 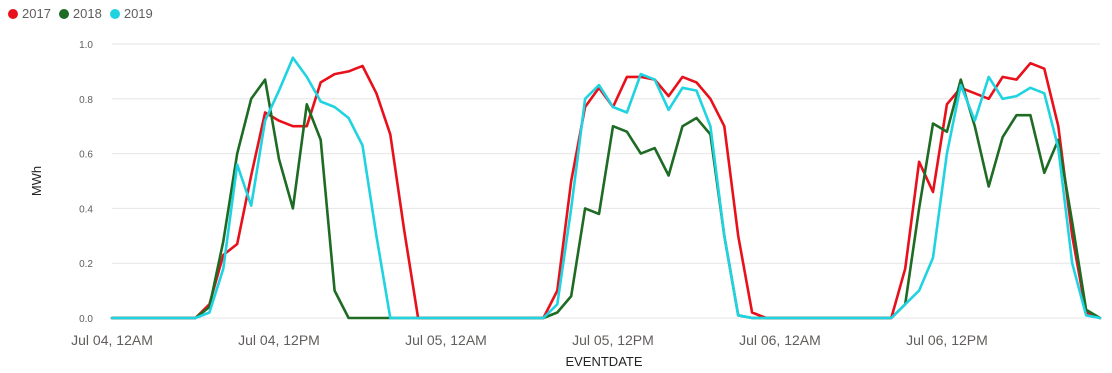 What do you see at coordinates (86, 45) in the screenshot?
I see `y-tick-label: 1.0` at bounding box center [86, 45].